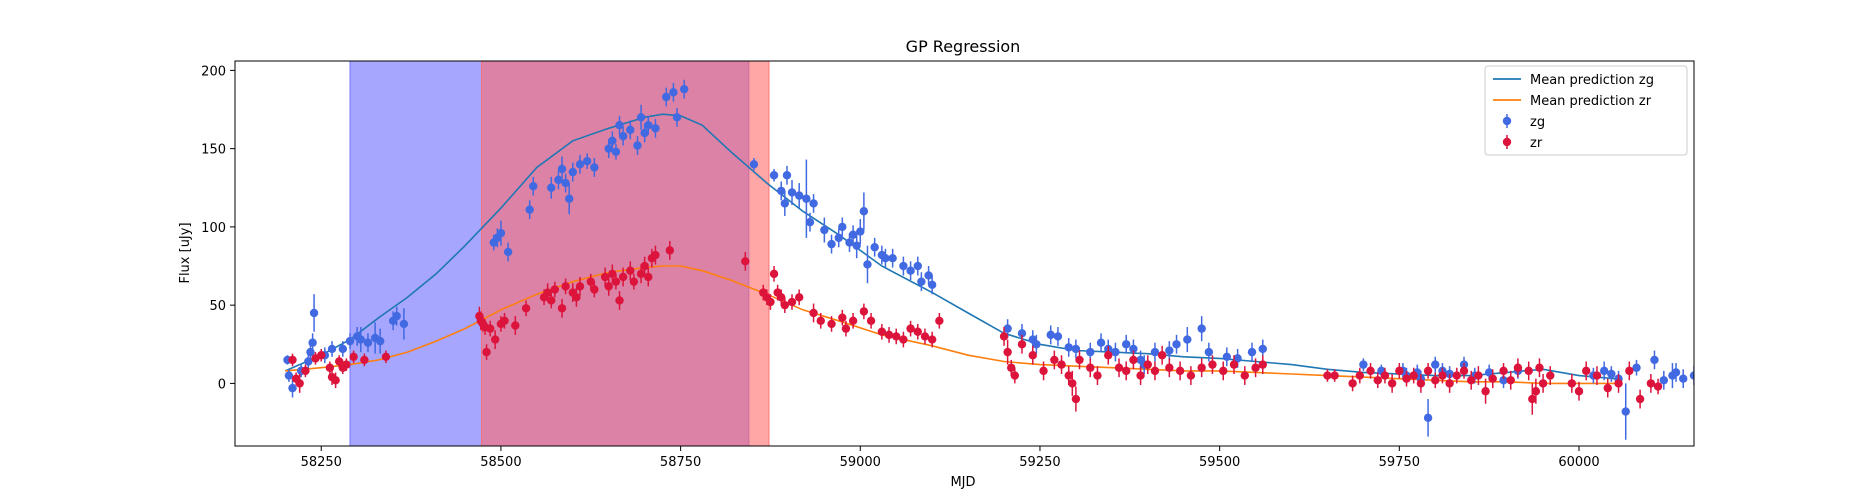 This screenshot has width=1875, height=500. Describe the element at coordinates (185, 252) in the screenshot. I see `y-axis-label: Flux [uJy]` at that location.